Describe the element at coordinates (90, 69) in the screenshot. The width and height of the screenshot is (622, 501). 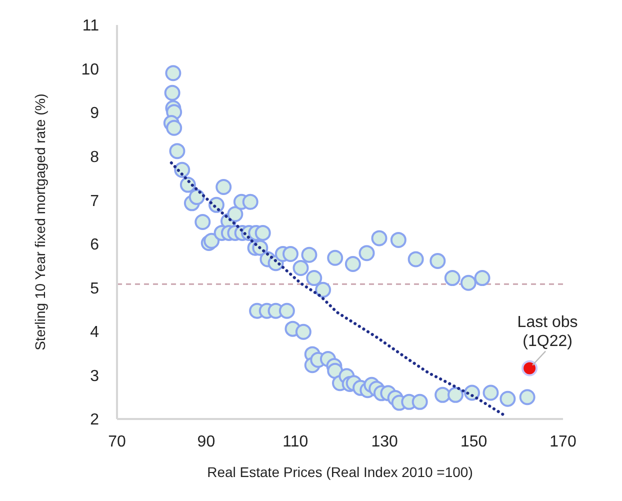
I see `y-tick-label: 10` at that location.